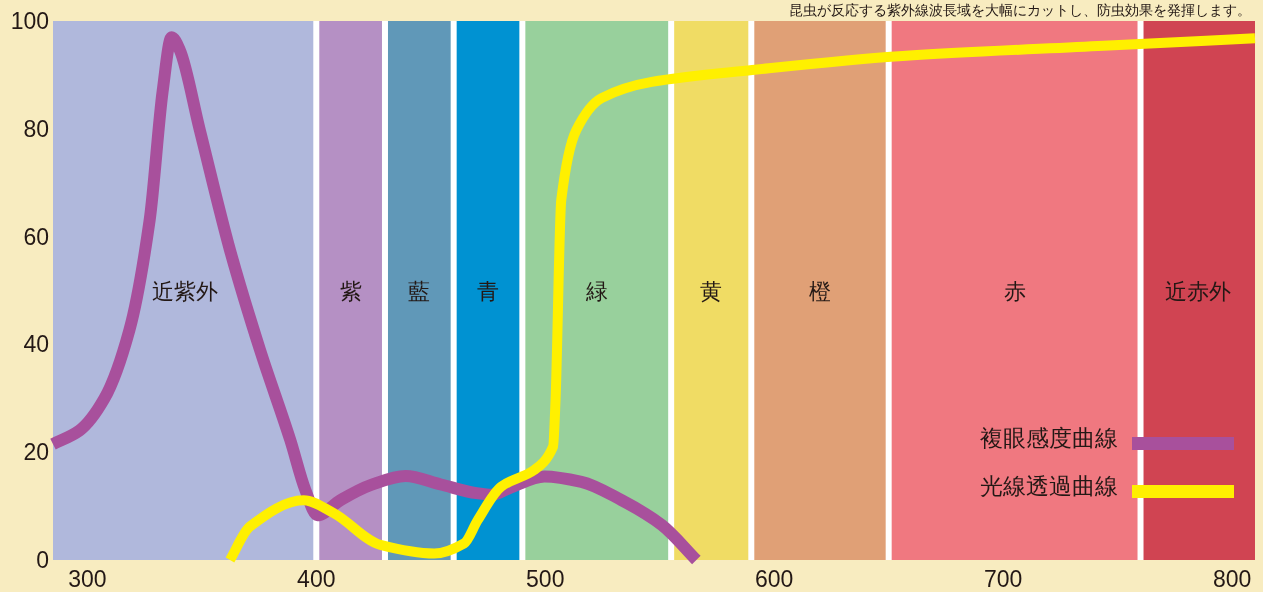 This screenshot has height=592, width=1263. I want to click on band: 緑, so click(597, 290).